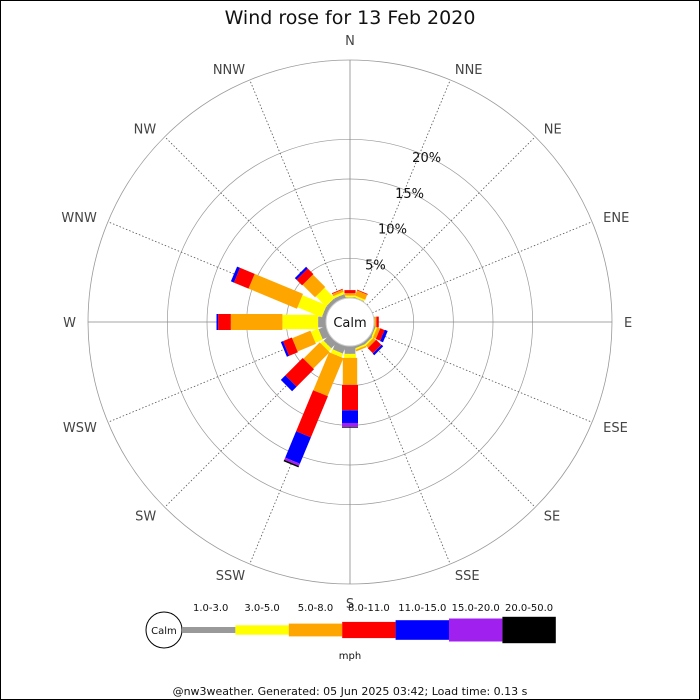 The height and width of the screenshot is (700, 700). What do you see at coordinates (331, 303) in the screenshot?
I see `bar-NW-1.0-3.0` at bounding box center [331, 303].